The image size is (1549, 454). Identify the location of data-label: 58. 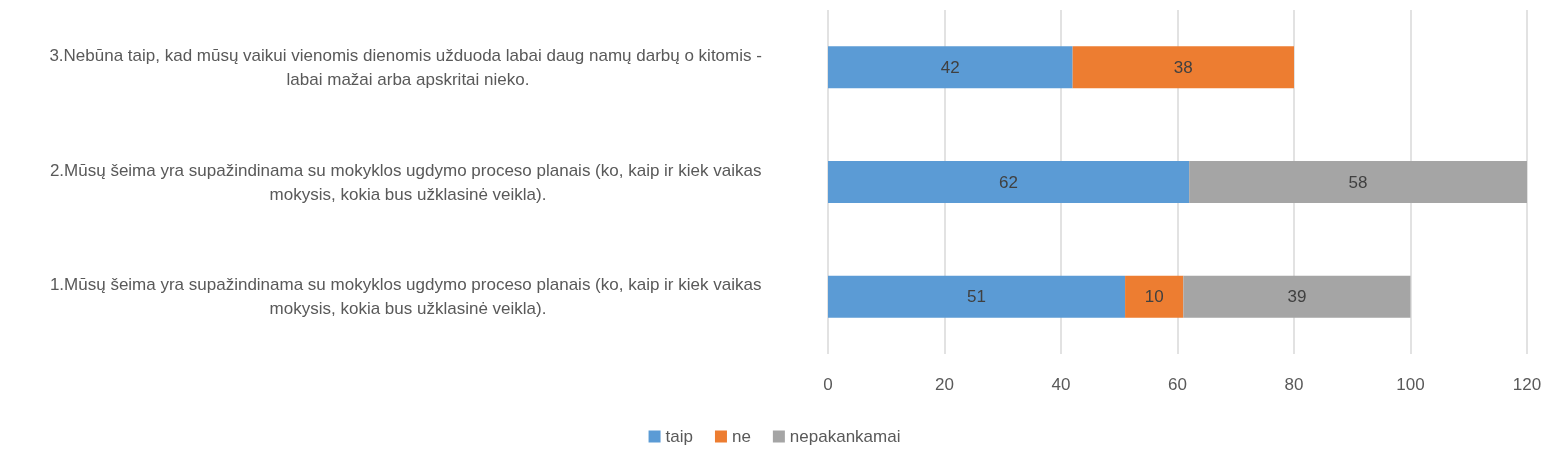
(1358, 182).